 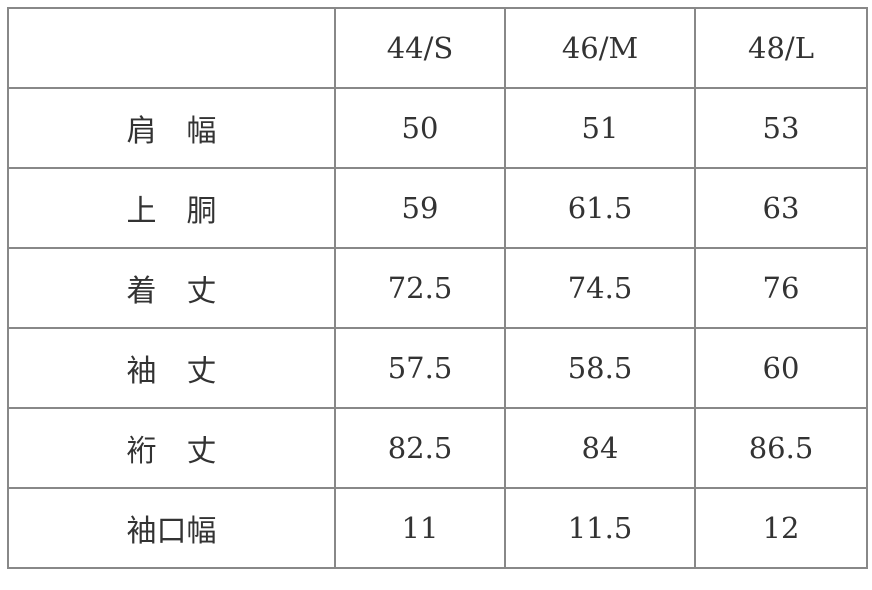 What do you see at coordinates (171, 288) in the screenshot?
I see `row-label: 着 丈` at bounding box center [171, 288].